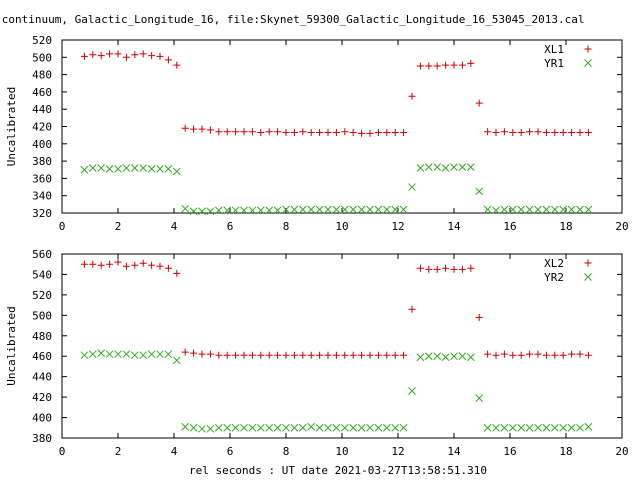  I want to click on y-tick-label: 380, so click(42, 438).